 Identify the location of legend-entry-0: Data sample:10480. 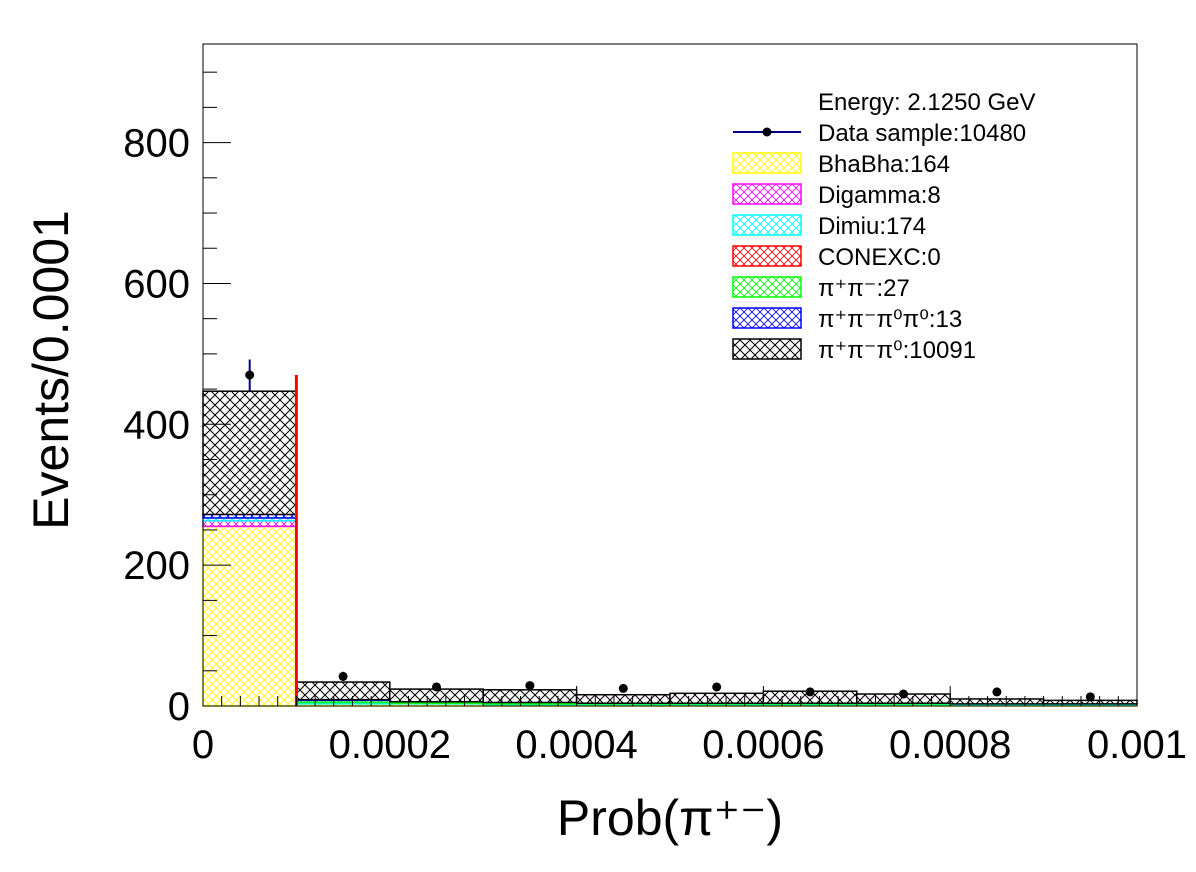
(879, 133).